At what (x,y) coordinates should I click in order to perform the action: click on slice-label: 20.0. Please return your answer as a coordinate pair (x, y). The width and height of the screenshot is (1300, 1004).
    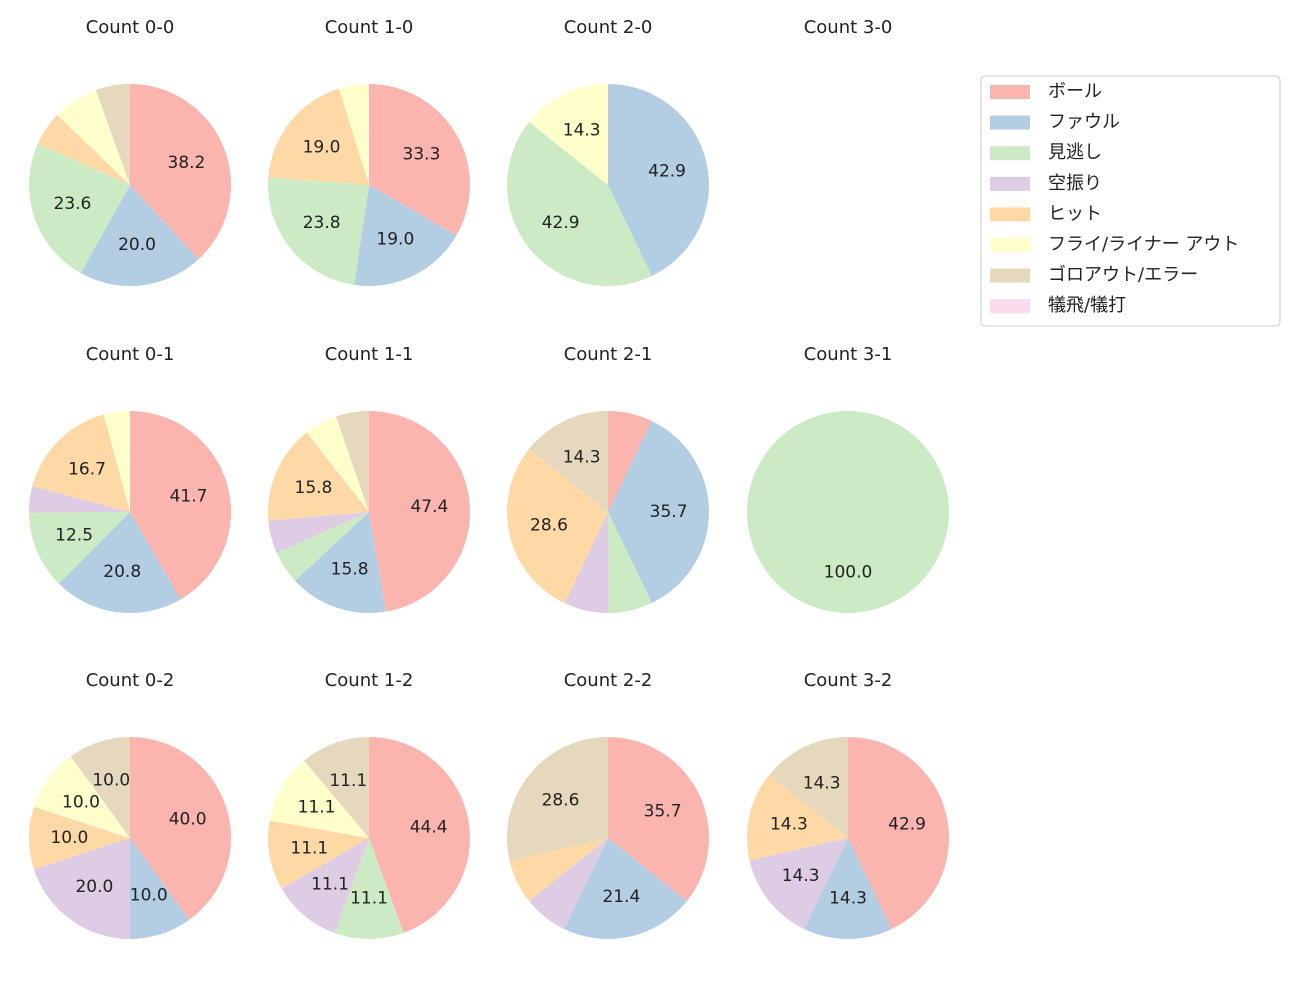
    Looking at the image, I should click on (137, 245).